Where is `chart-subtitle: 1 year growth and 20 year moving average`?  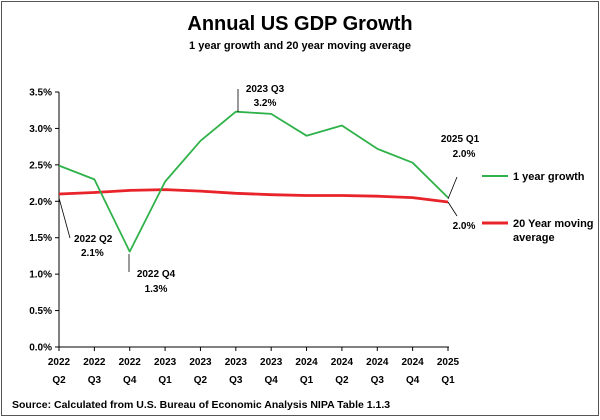
chart-subtitle: 1 year growth and 20 year moving average is located at coordinates (300, 46).